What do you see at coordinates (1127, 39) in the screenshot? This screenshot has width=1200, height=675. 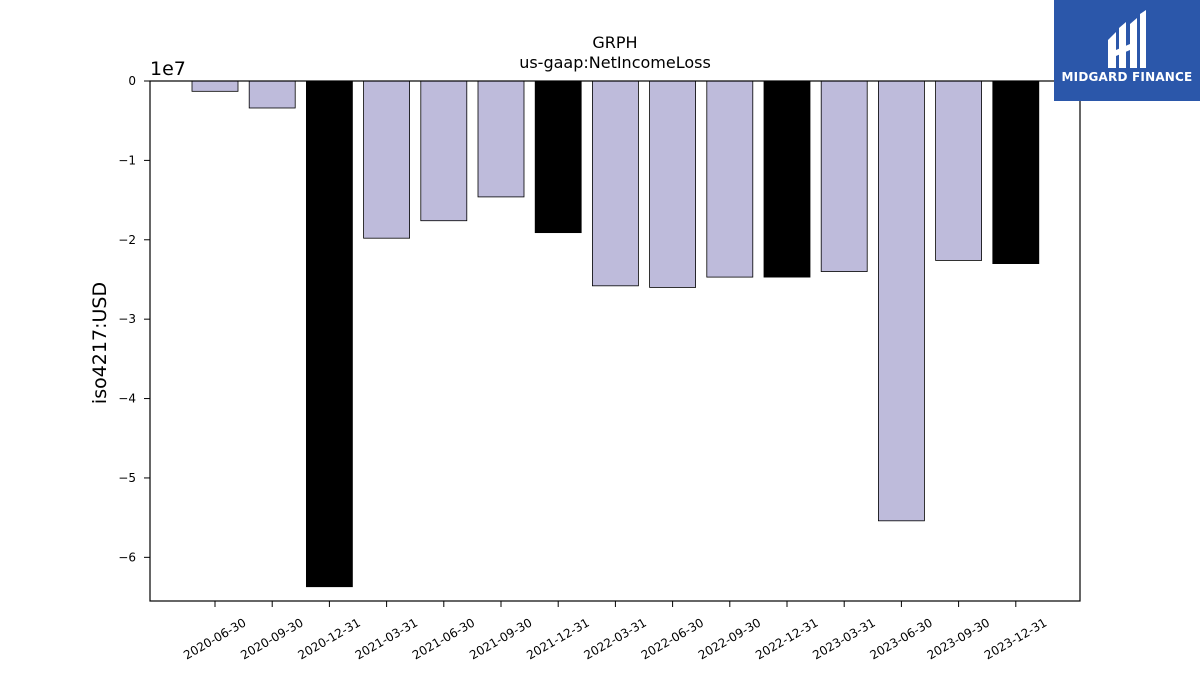 I see `midgard-logo-mark-icon` at bounding box center [1127, 39].